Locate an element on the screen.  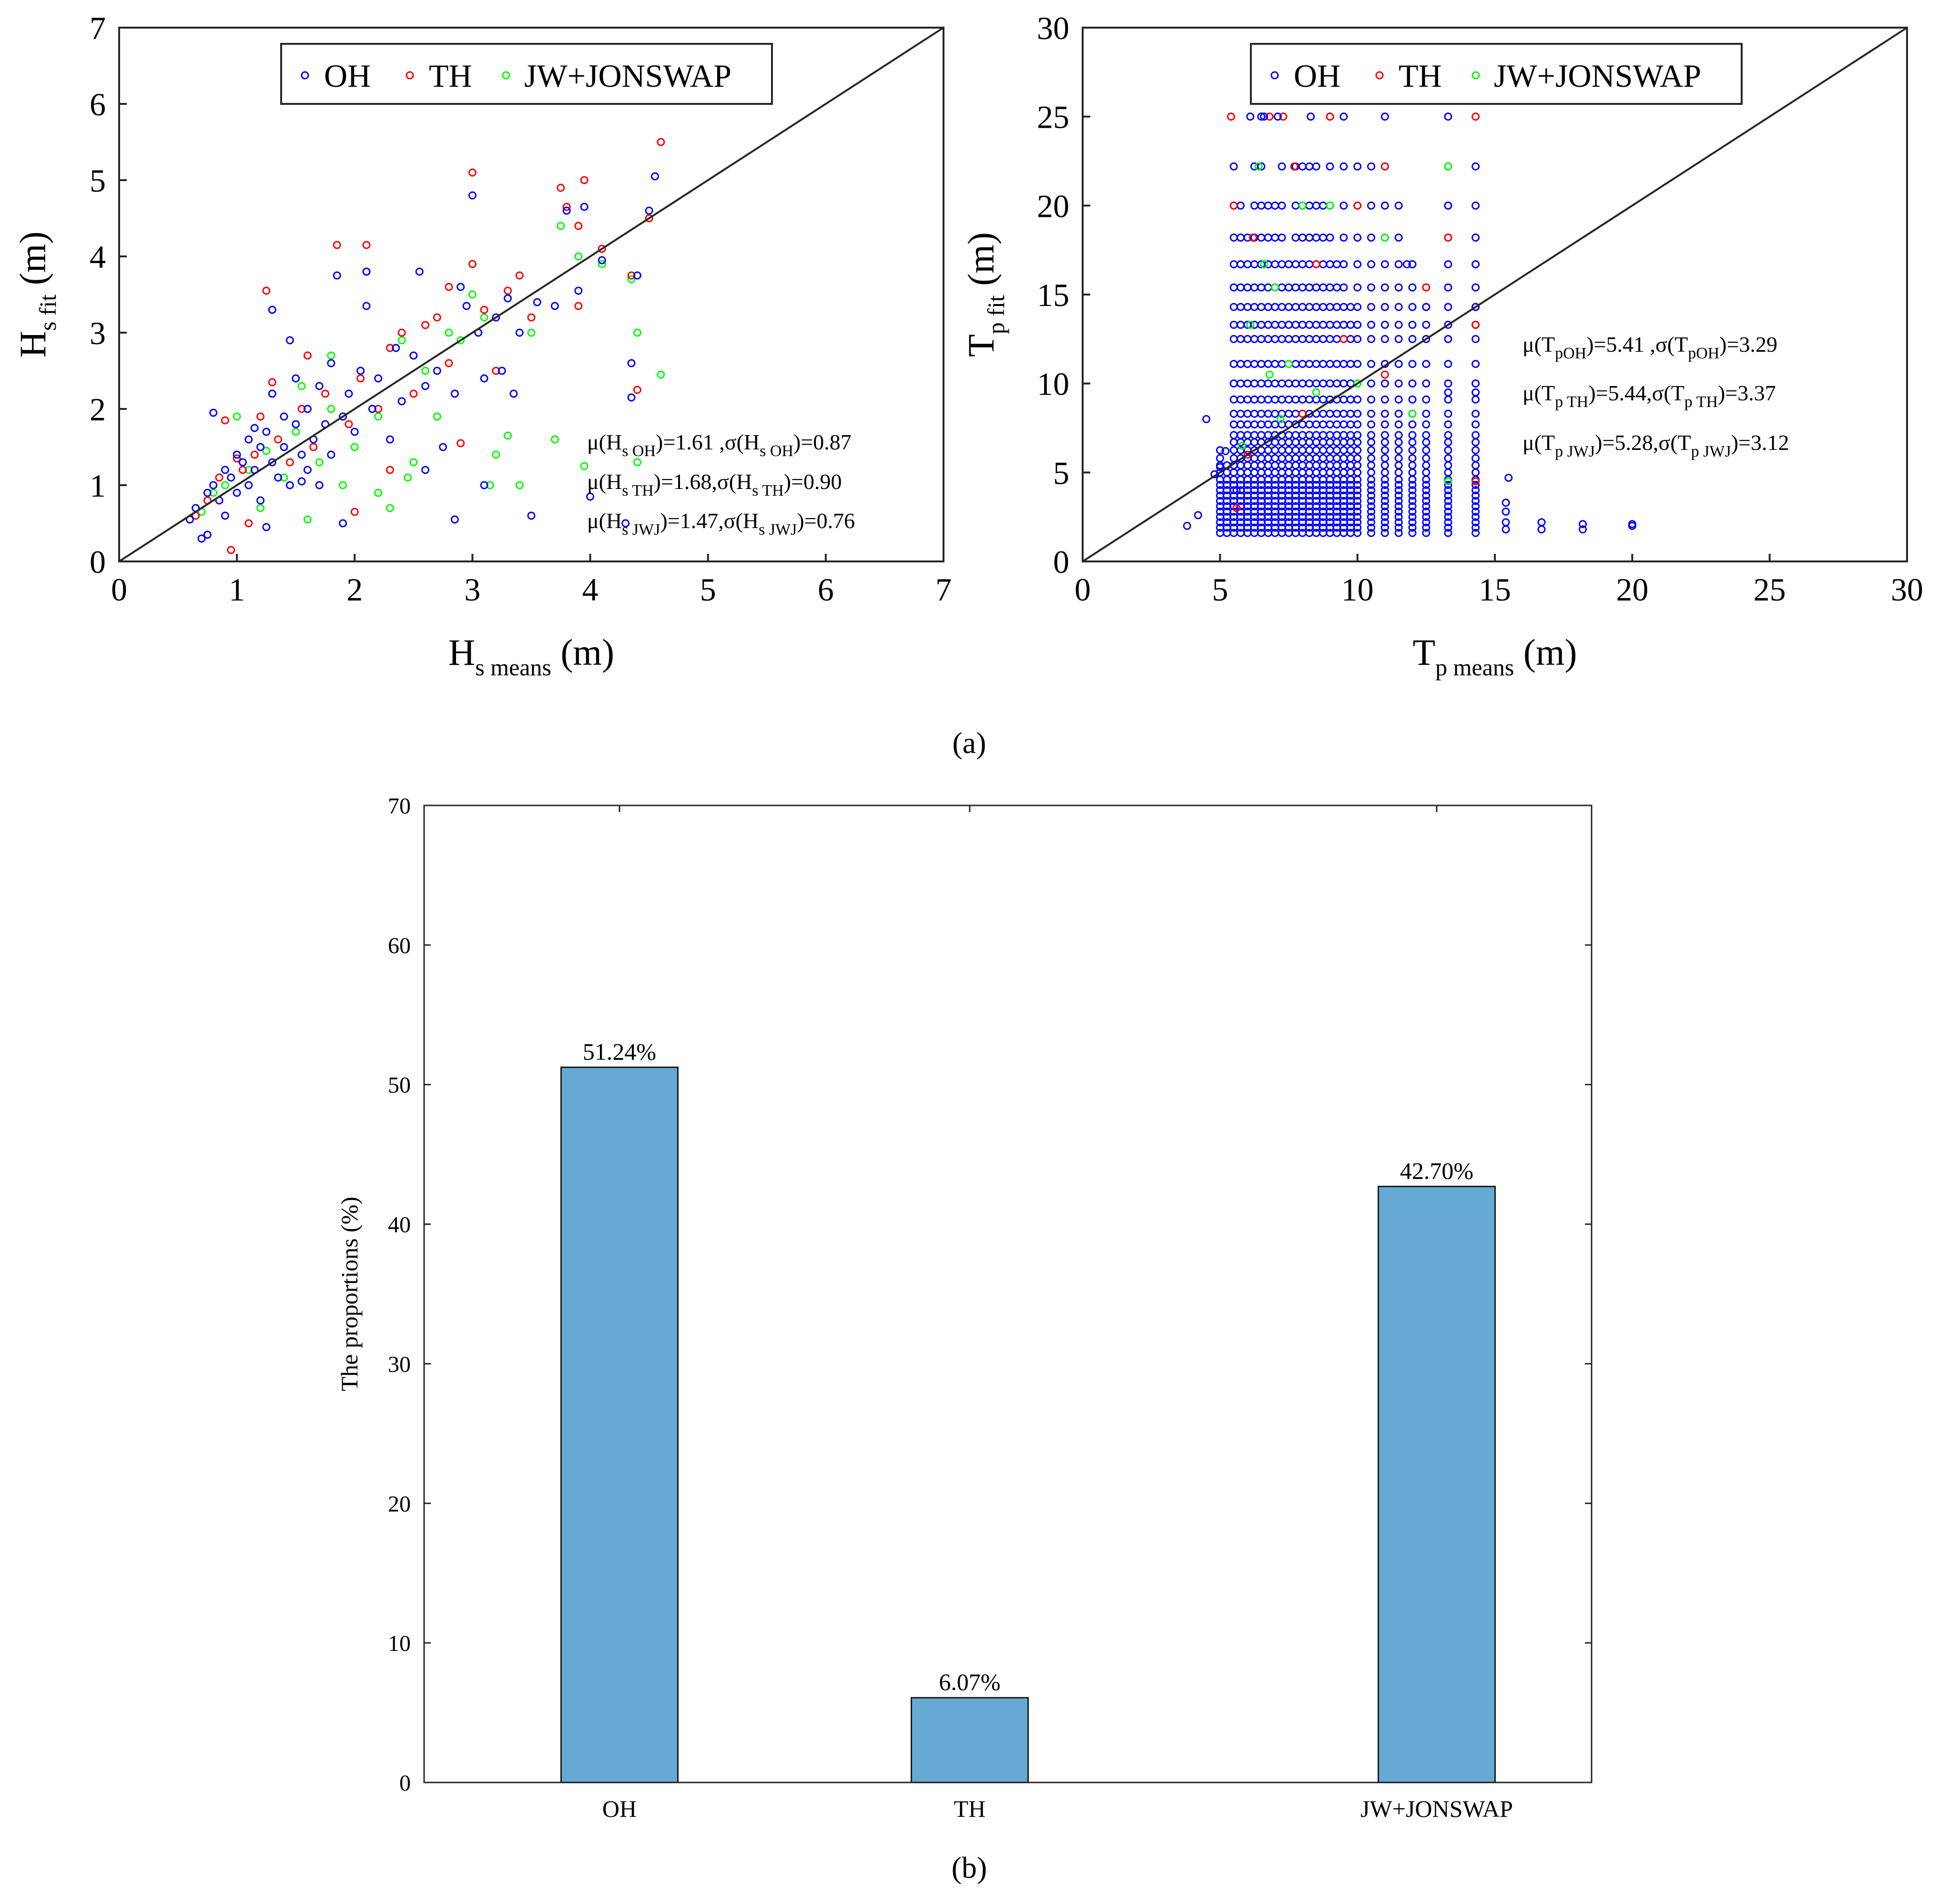
hs-legend-marker-jw is located at coordinates (506, 75).